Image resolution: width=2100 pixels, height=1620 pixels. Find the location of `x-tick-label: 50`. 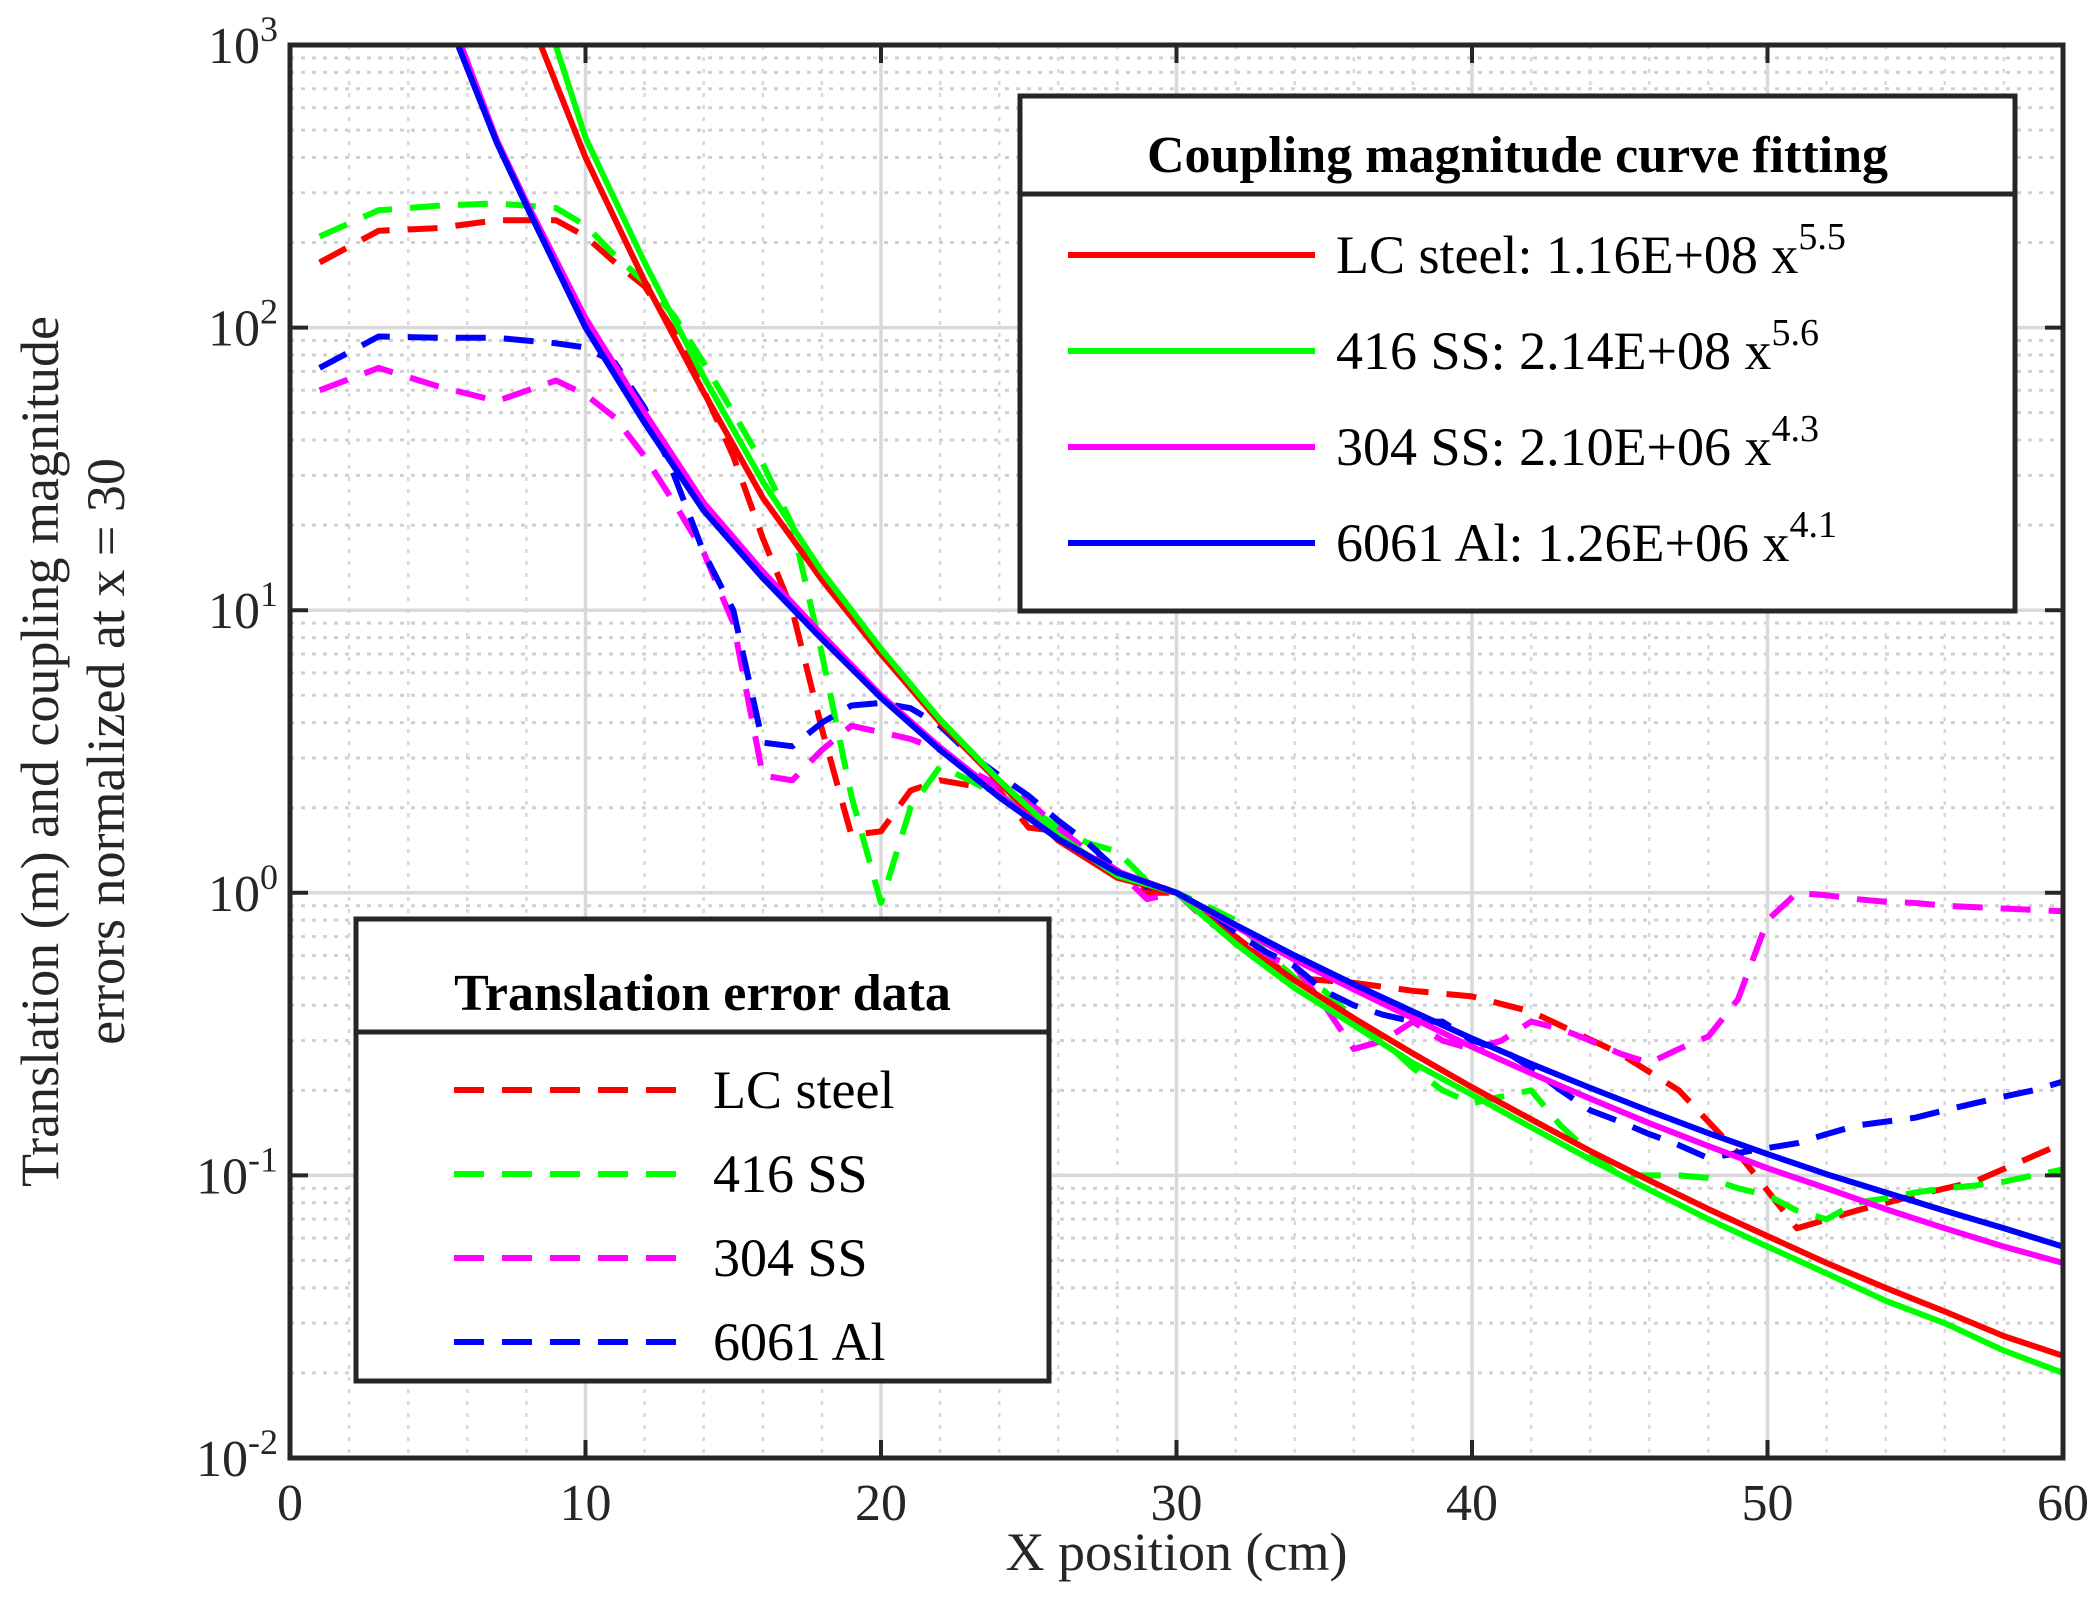

x-tick-label: 50 is located at coordinates (1768, 1503).